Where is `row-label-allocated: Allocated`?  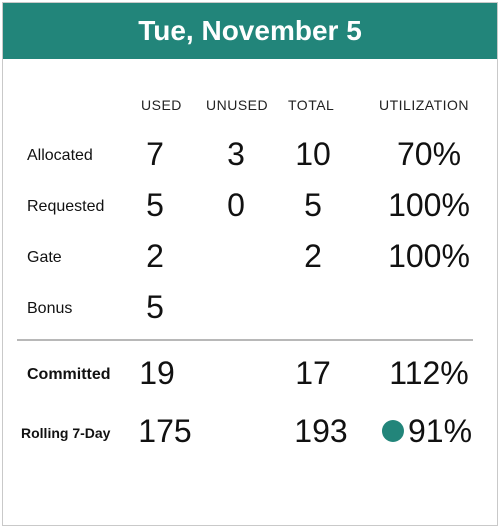 row-label-allocated: Allocated is located at coordinates (60, 155).